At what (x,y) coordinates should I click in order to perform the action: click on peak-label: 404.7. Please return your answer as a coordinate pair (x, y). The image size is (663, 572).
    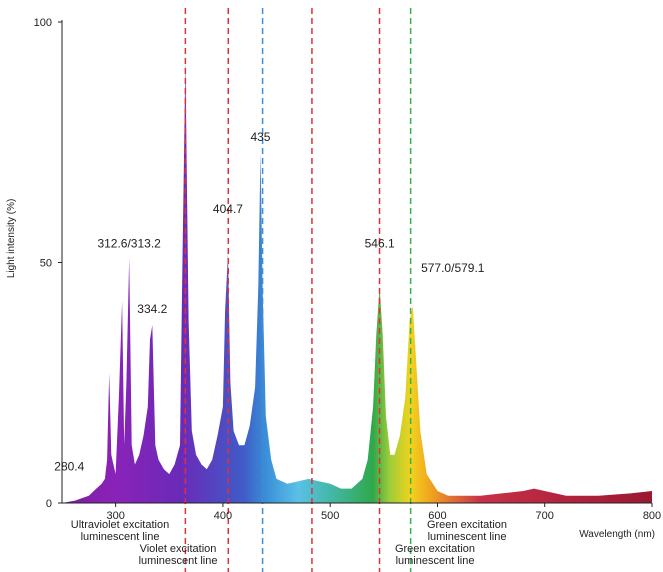
    Looking at the image, I should click on (228, 209).